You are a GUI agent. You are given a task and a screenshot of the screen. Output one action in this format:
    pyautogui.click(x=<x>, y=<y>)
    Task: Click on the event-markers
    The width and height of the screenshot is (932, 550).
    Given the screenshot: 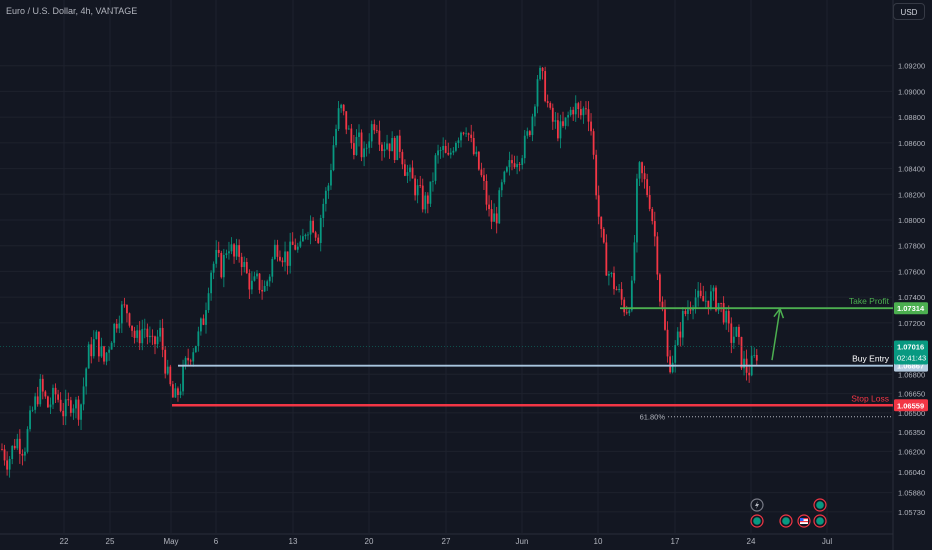 What is the action you would take?
    pyautogui.click(x=788, y=513)
    